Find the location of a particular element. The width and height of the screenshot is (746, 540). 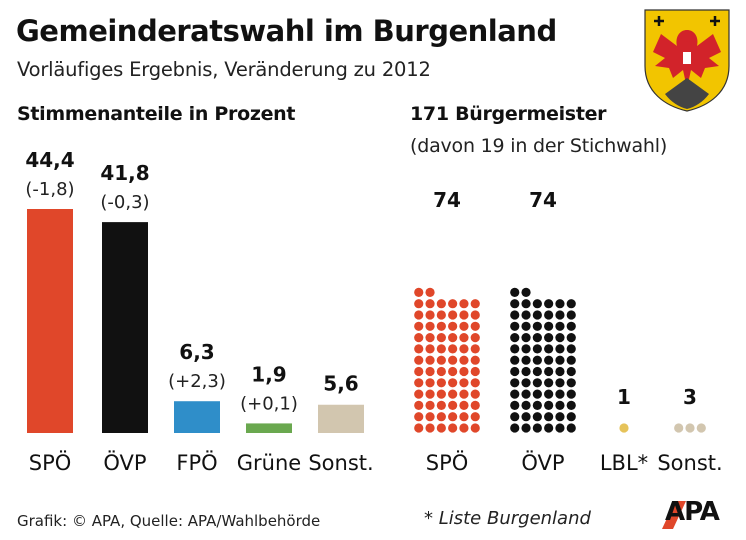

bar-category-label-1: ÖVP is located at coordinates (124, 462).